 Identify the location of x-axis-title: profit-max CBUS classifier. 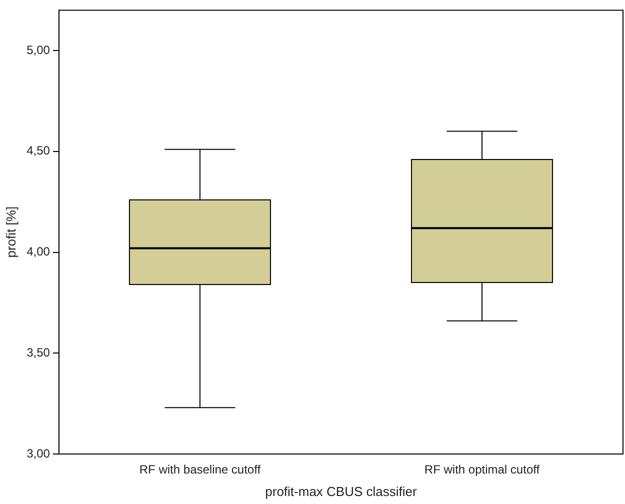
(341, 491).